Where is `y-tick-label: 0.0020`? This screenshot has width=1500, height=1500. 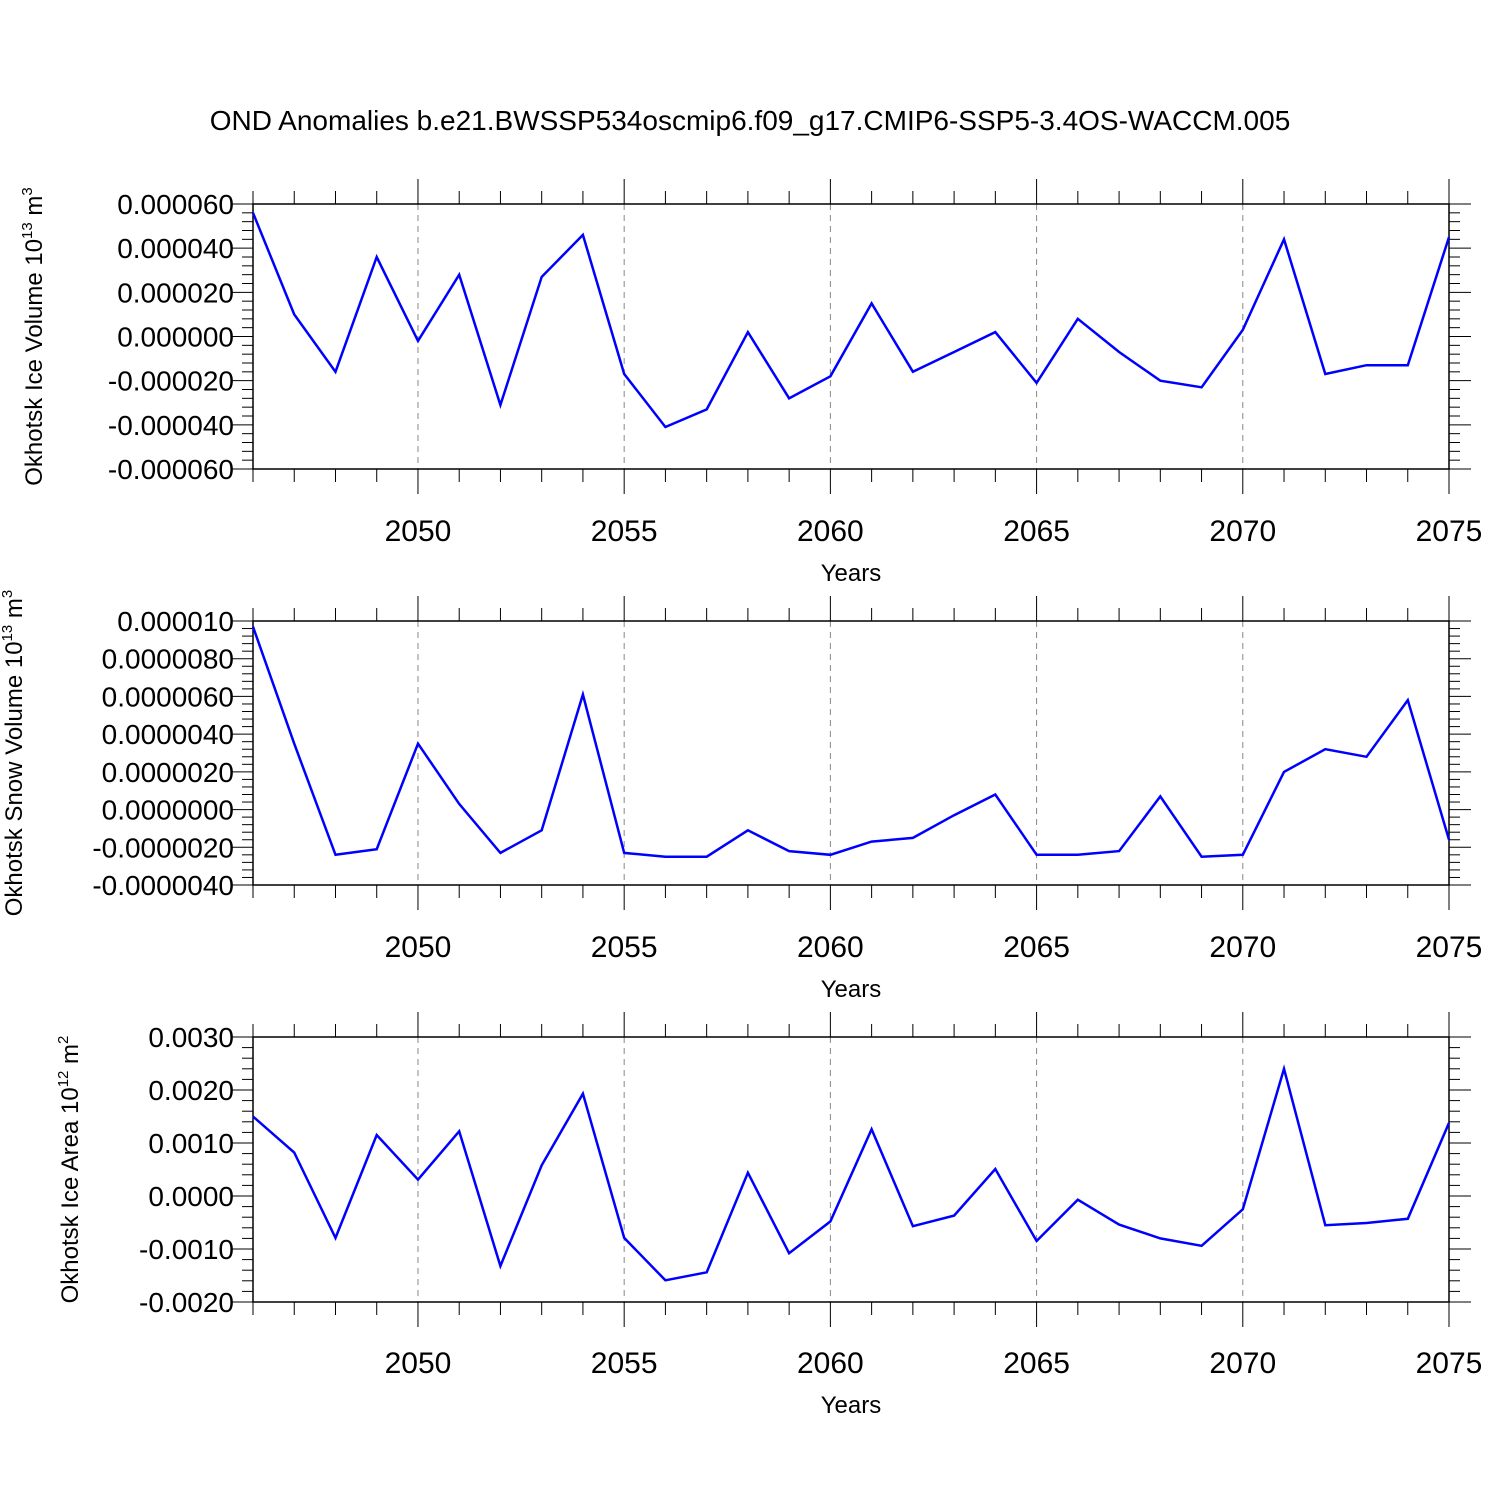 y-tick-label: 0.0020 is located at coordinates (191, 1090).